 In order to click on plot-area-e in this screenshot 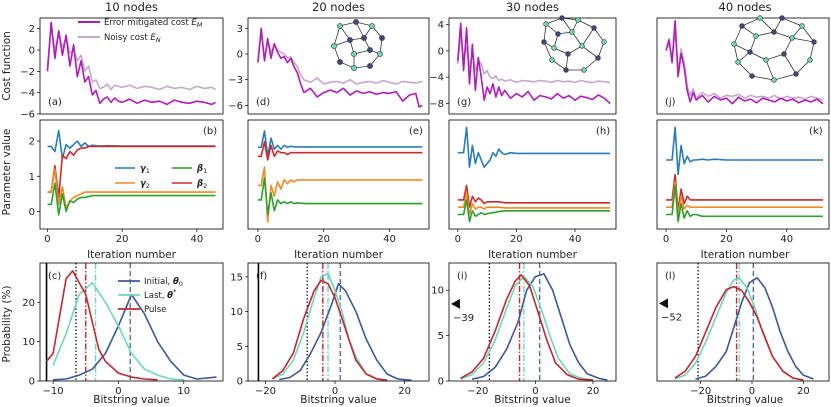, I will do `click(340, 176)`.